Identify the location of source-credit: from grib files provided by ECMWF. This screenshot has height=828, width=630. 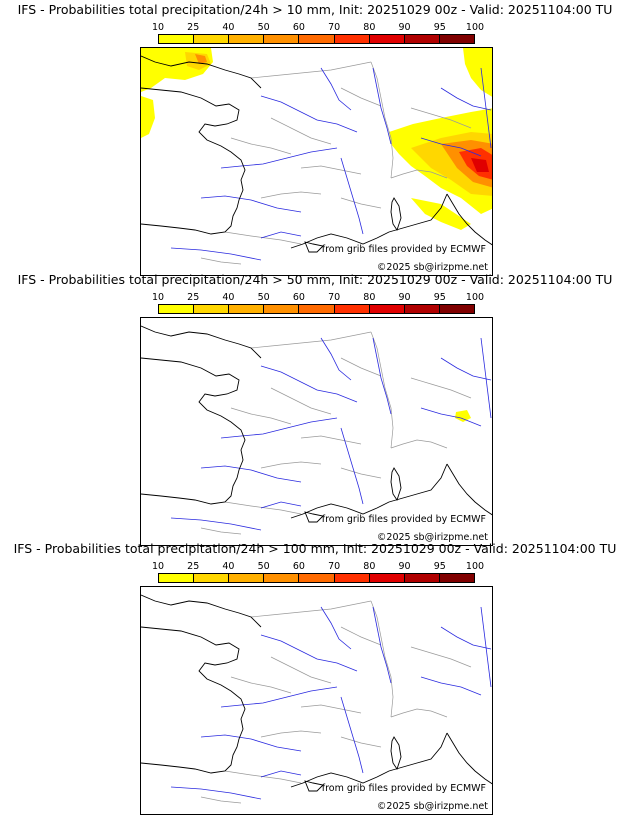
(403, 788).